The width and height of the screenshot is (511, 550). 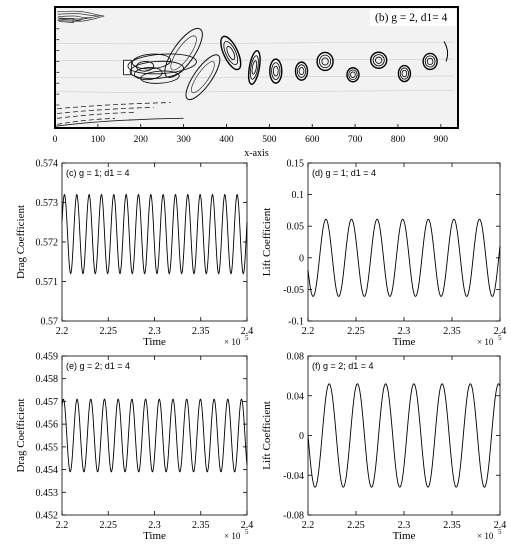 What do you see at coordinates (47, 425) in the screenshot?
I see `y-tick-label: 0.456` at bounding box center [47, 425].